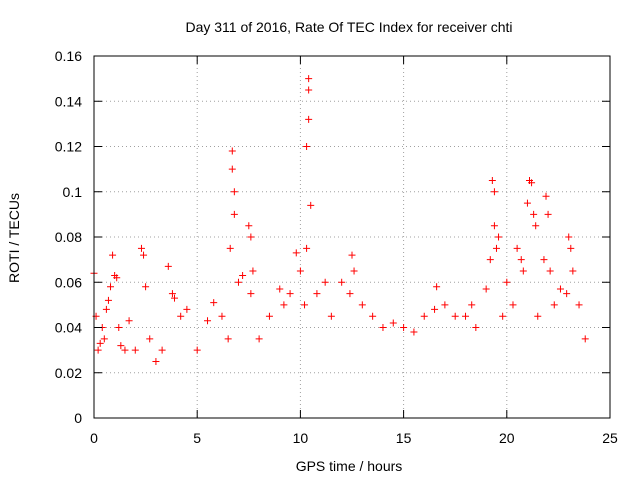 The image size is (640, 480). I want to click on y-tick-label: 0.06, so click(68, 282).